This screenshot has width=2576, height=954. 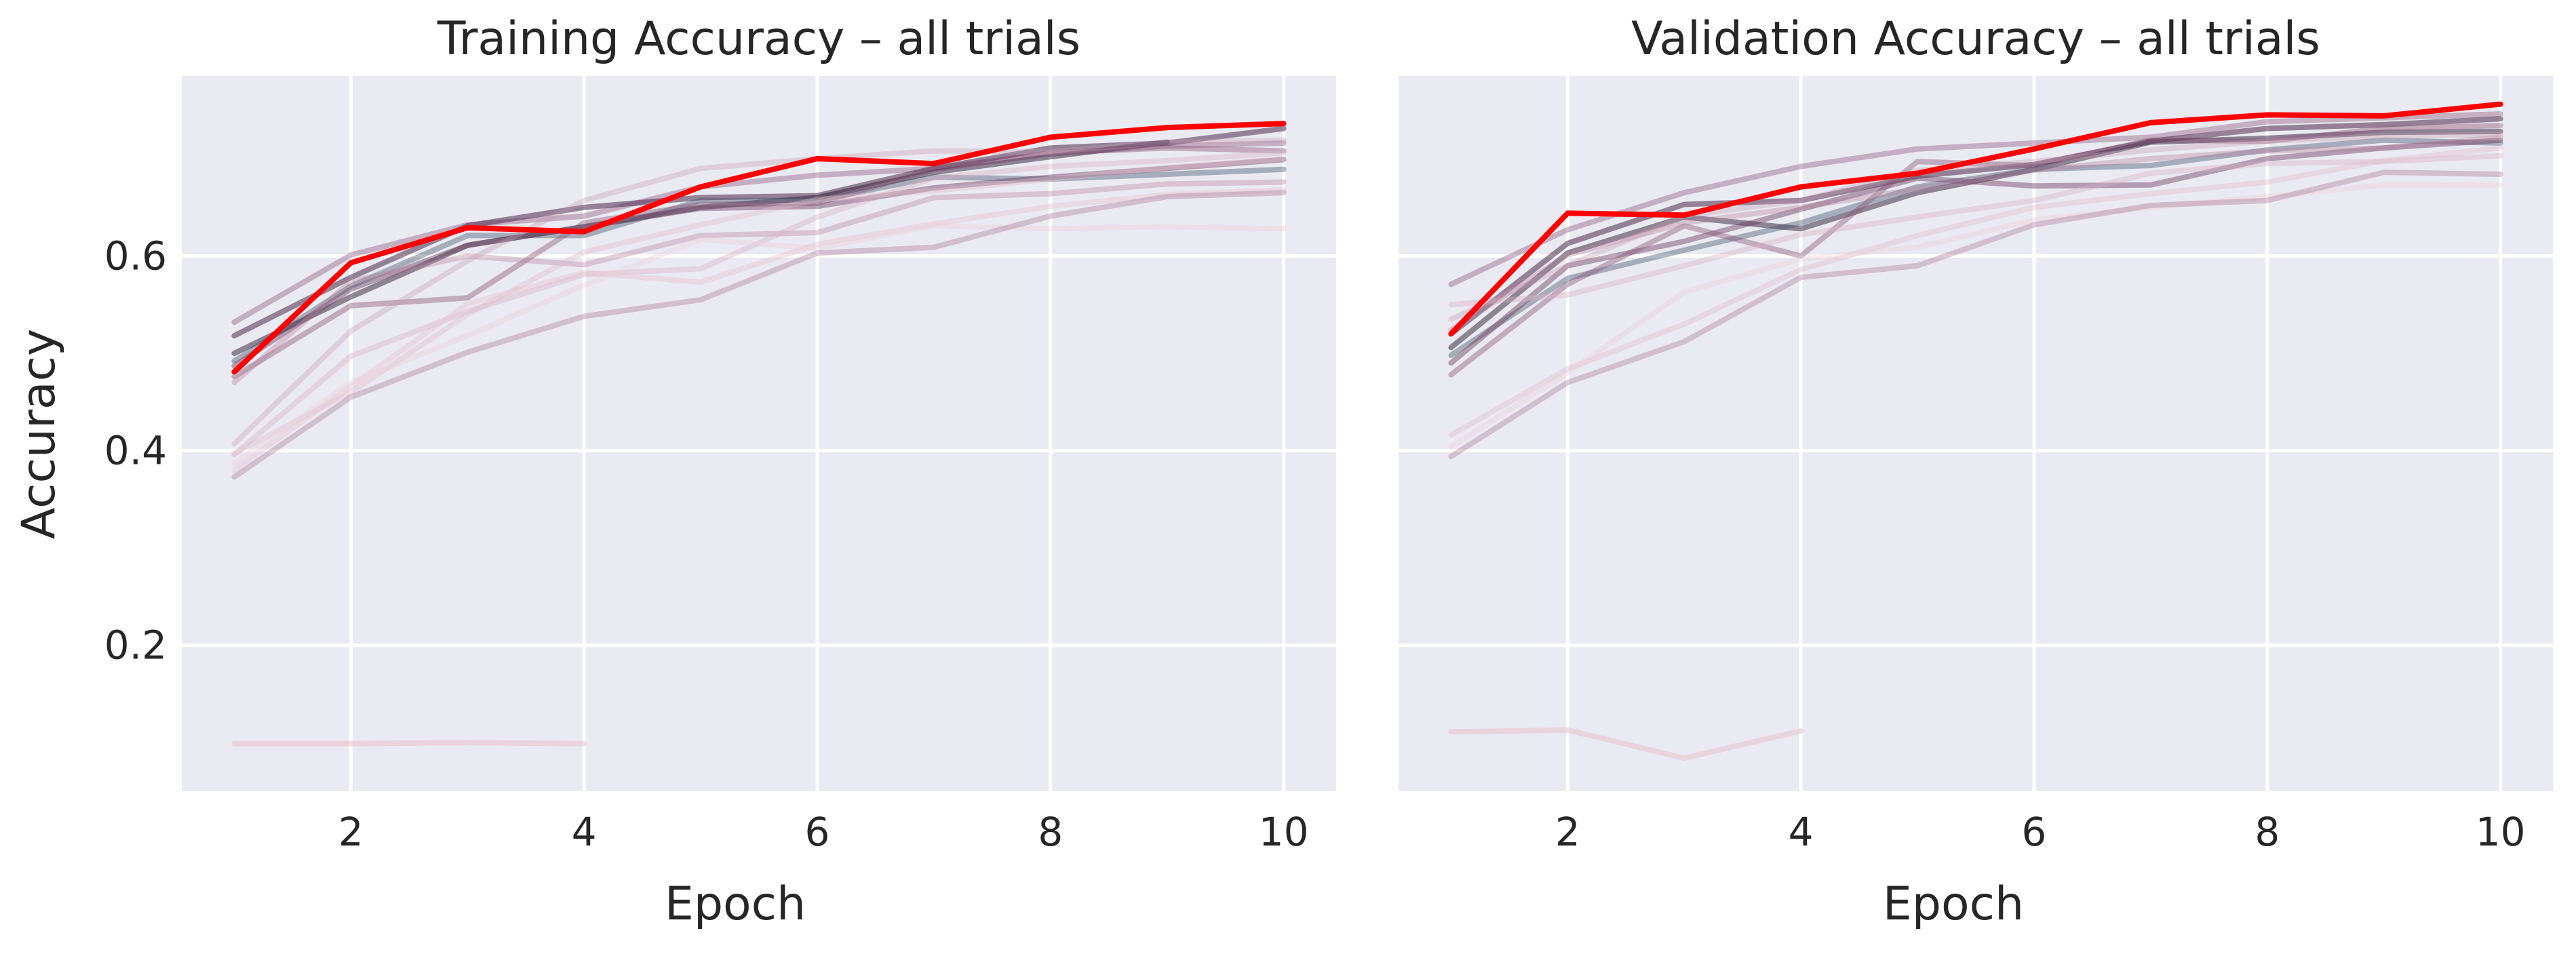 I want to click on training-x-tick-label: 8, so click(x=1050, y=832).